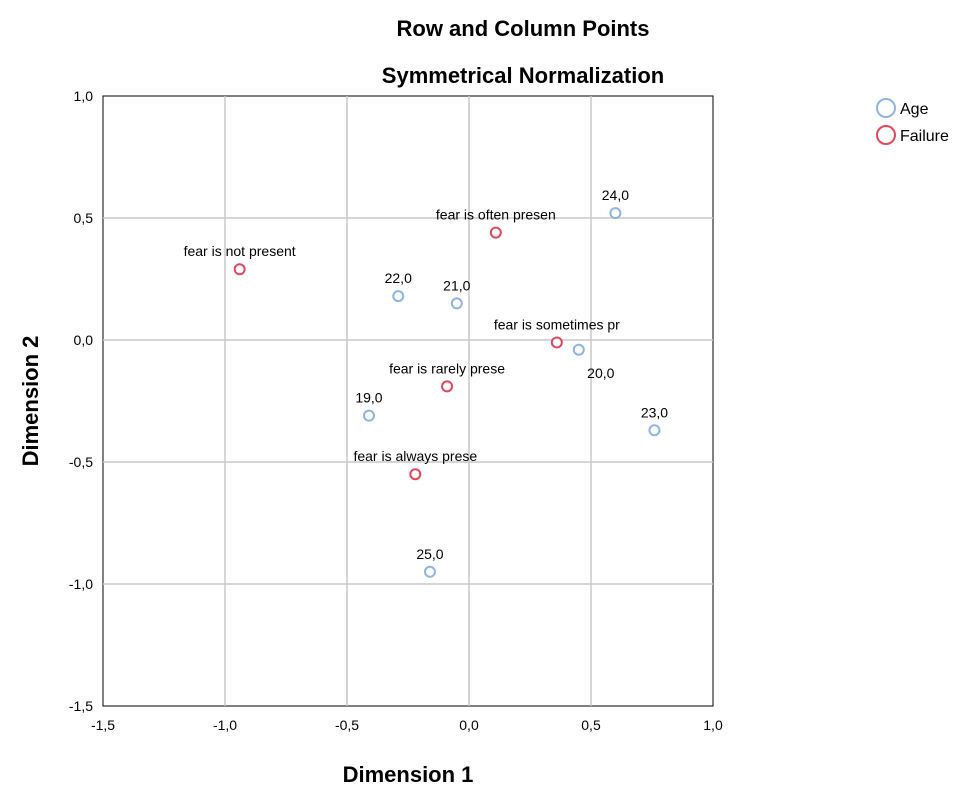 The image size is (968, 787). Describe the element at coordinates (886, 135) in the screenshot. I see `legend-marker-failure` at that location.